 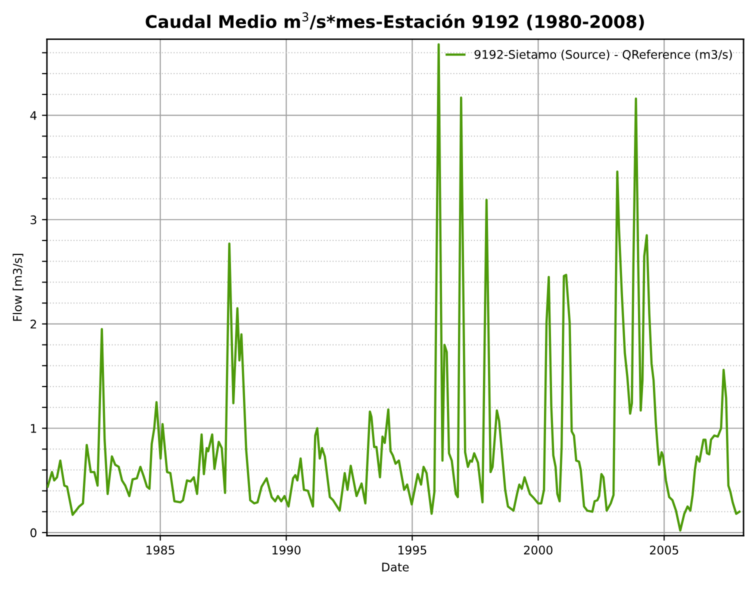 I want to click on y-tick-label: 2, so click(x=33, y=324).